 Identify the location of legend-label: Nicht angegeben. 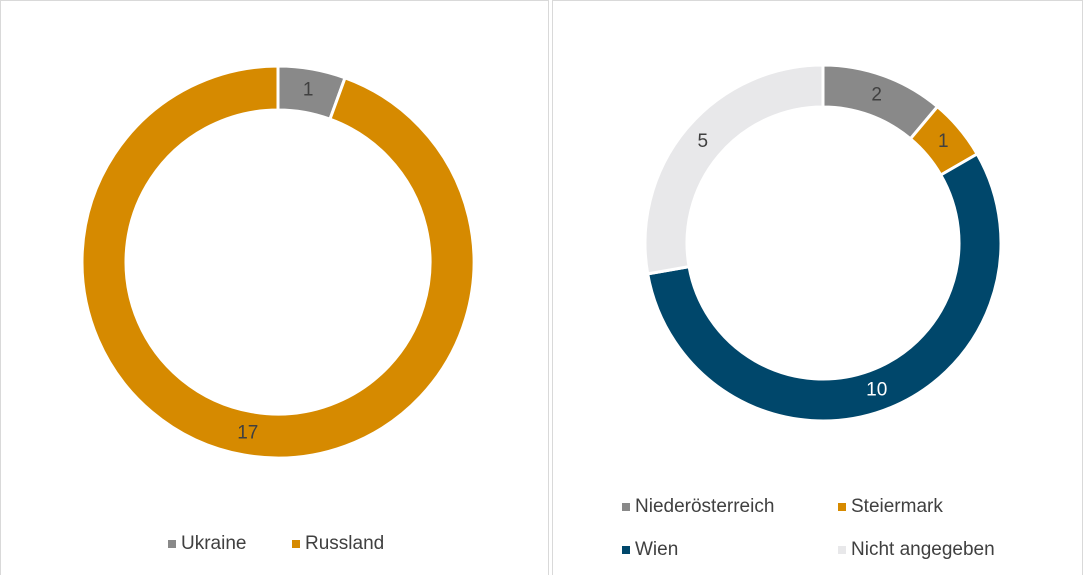
(923, 549).